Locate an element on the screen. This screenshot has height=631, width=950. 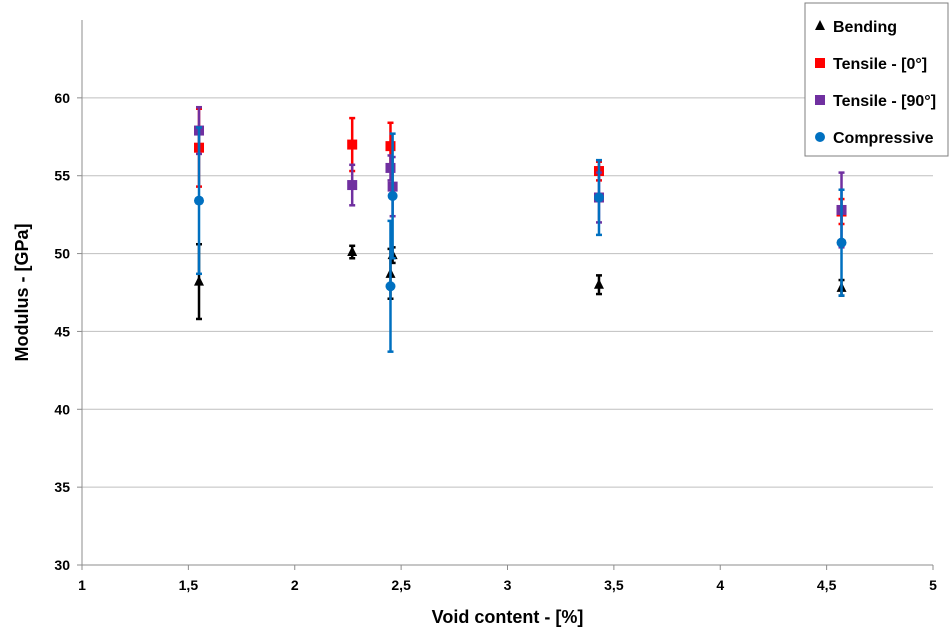
y-tick-label: 35 is located at coordinates (62, 487).